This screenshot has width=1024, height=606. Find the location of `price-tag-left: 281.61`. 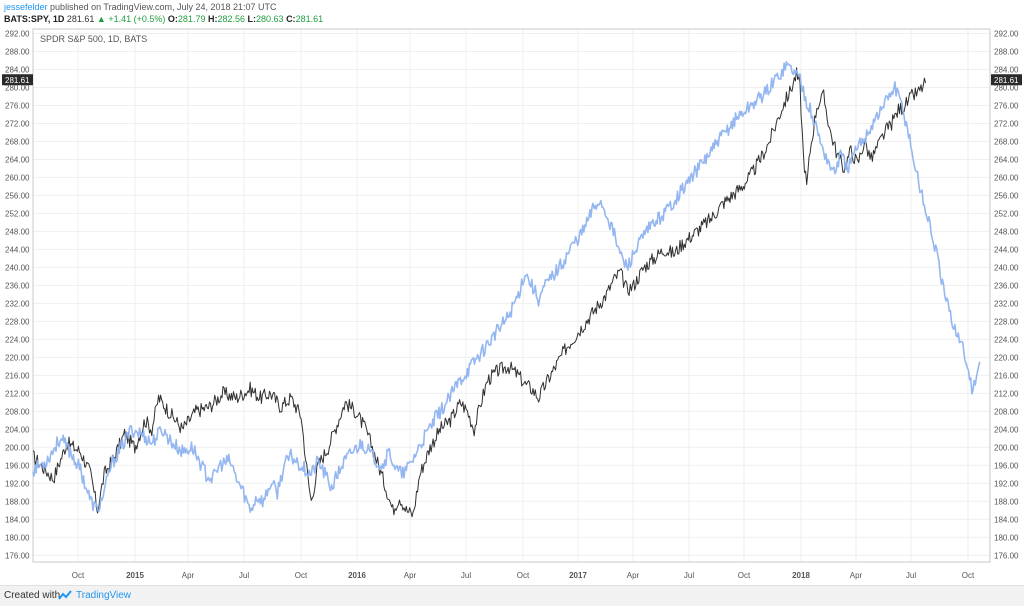

price-tag-left: 281.61 is located at coordinates (17, 80).